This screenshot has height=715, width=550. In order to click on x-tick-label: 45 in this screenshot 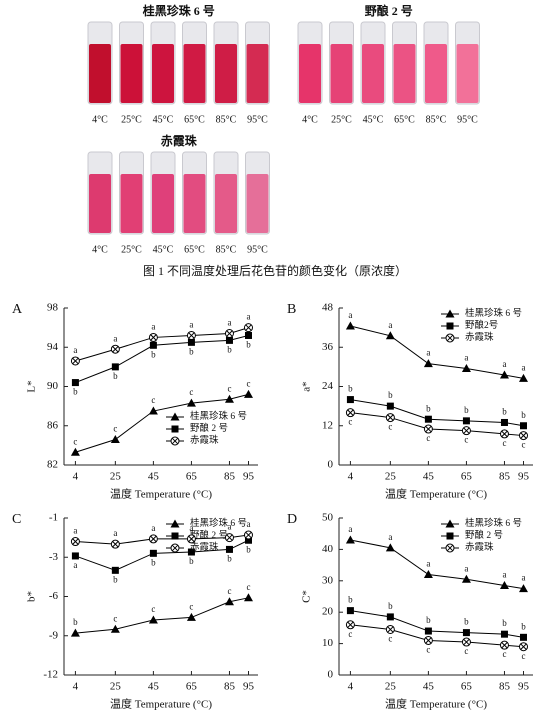, I will do `click(429, 687)`.